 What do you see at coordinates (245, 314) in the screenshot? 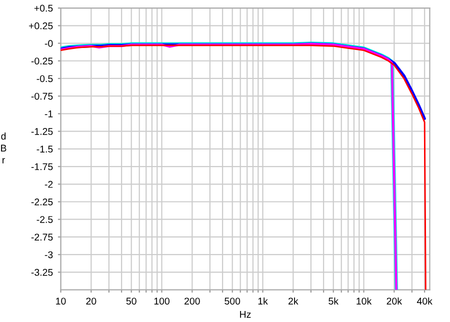
I see `x-axis-title: Hz` at bounding box center [245, 314].